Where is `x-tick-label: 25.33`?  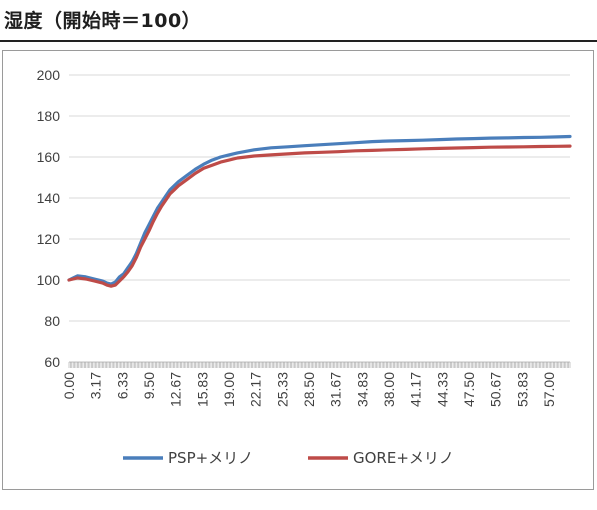
x-tick-label: 25.33 is located at coordinates (282, 389).